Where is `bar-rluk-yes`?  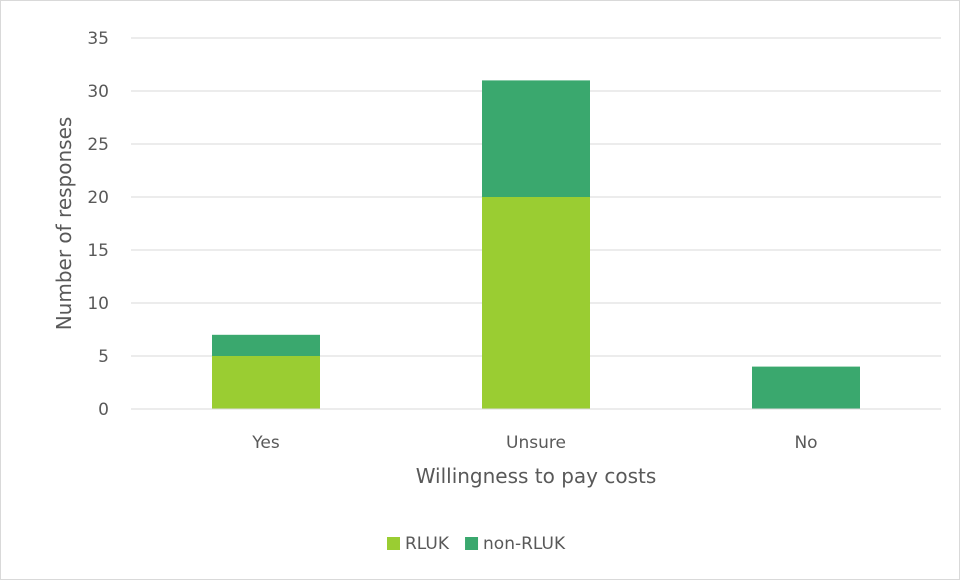 bar-rluk-yes is located at coordinates (266, 382).